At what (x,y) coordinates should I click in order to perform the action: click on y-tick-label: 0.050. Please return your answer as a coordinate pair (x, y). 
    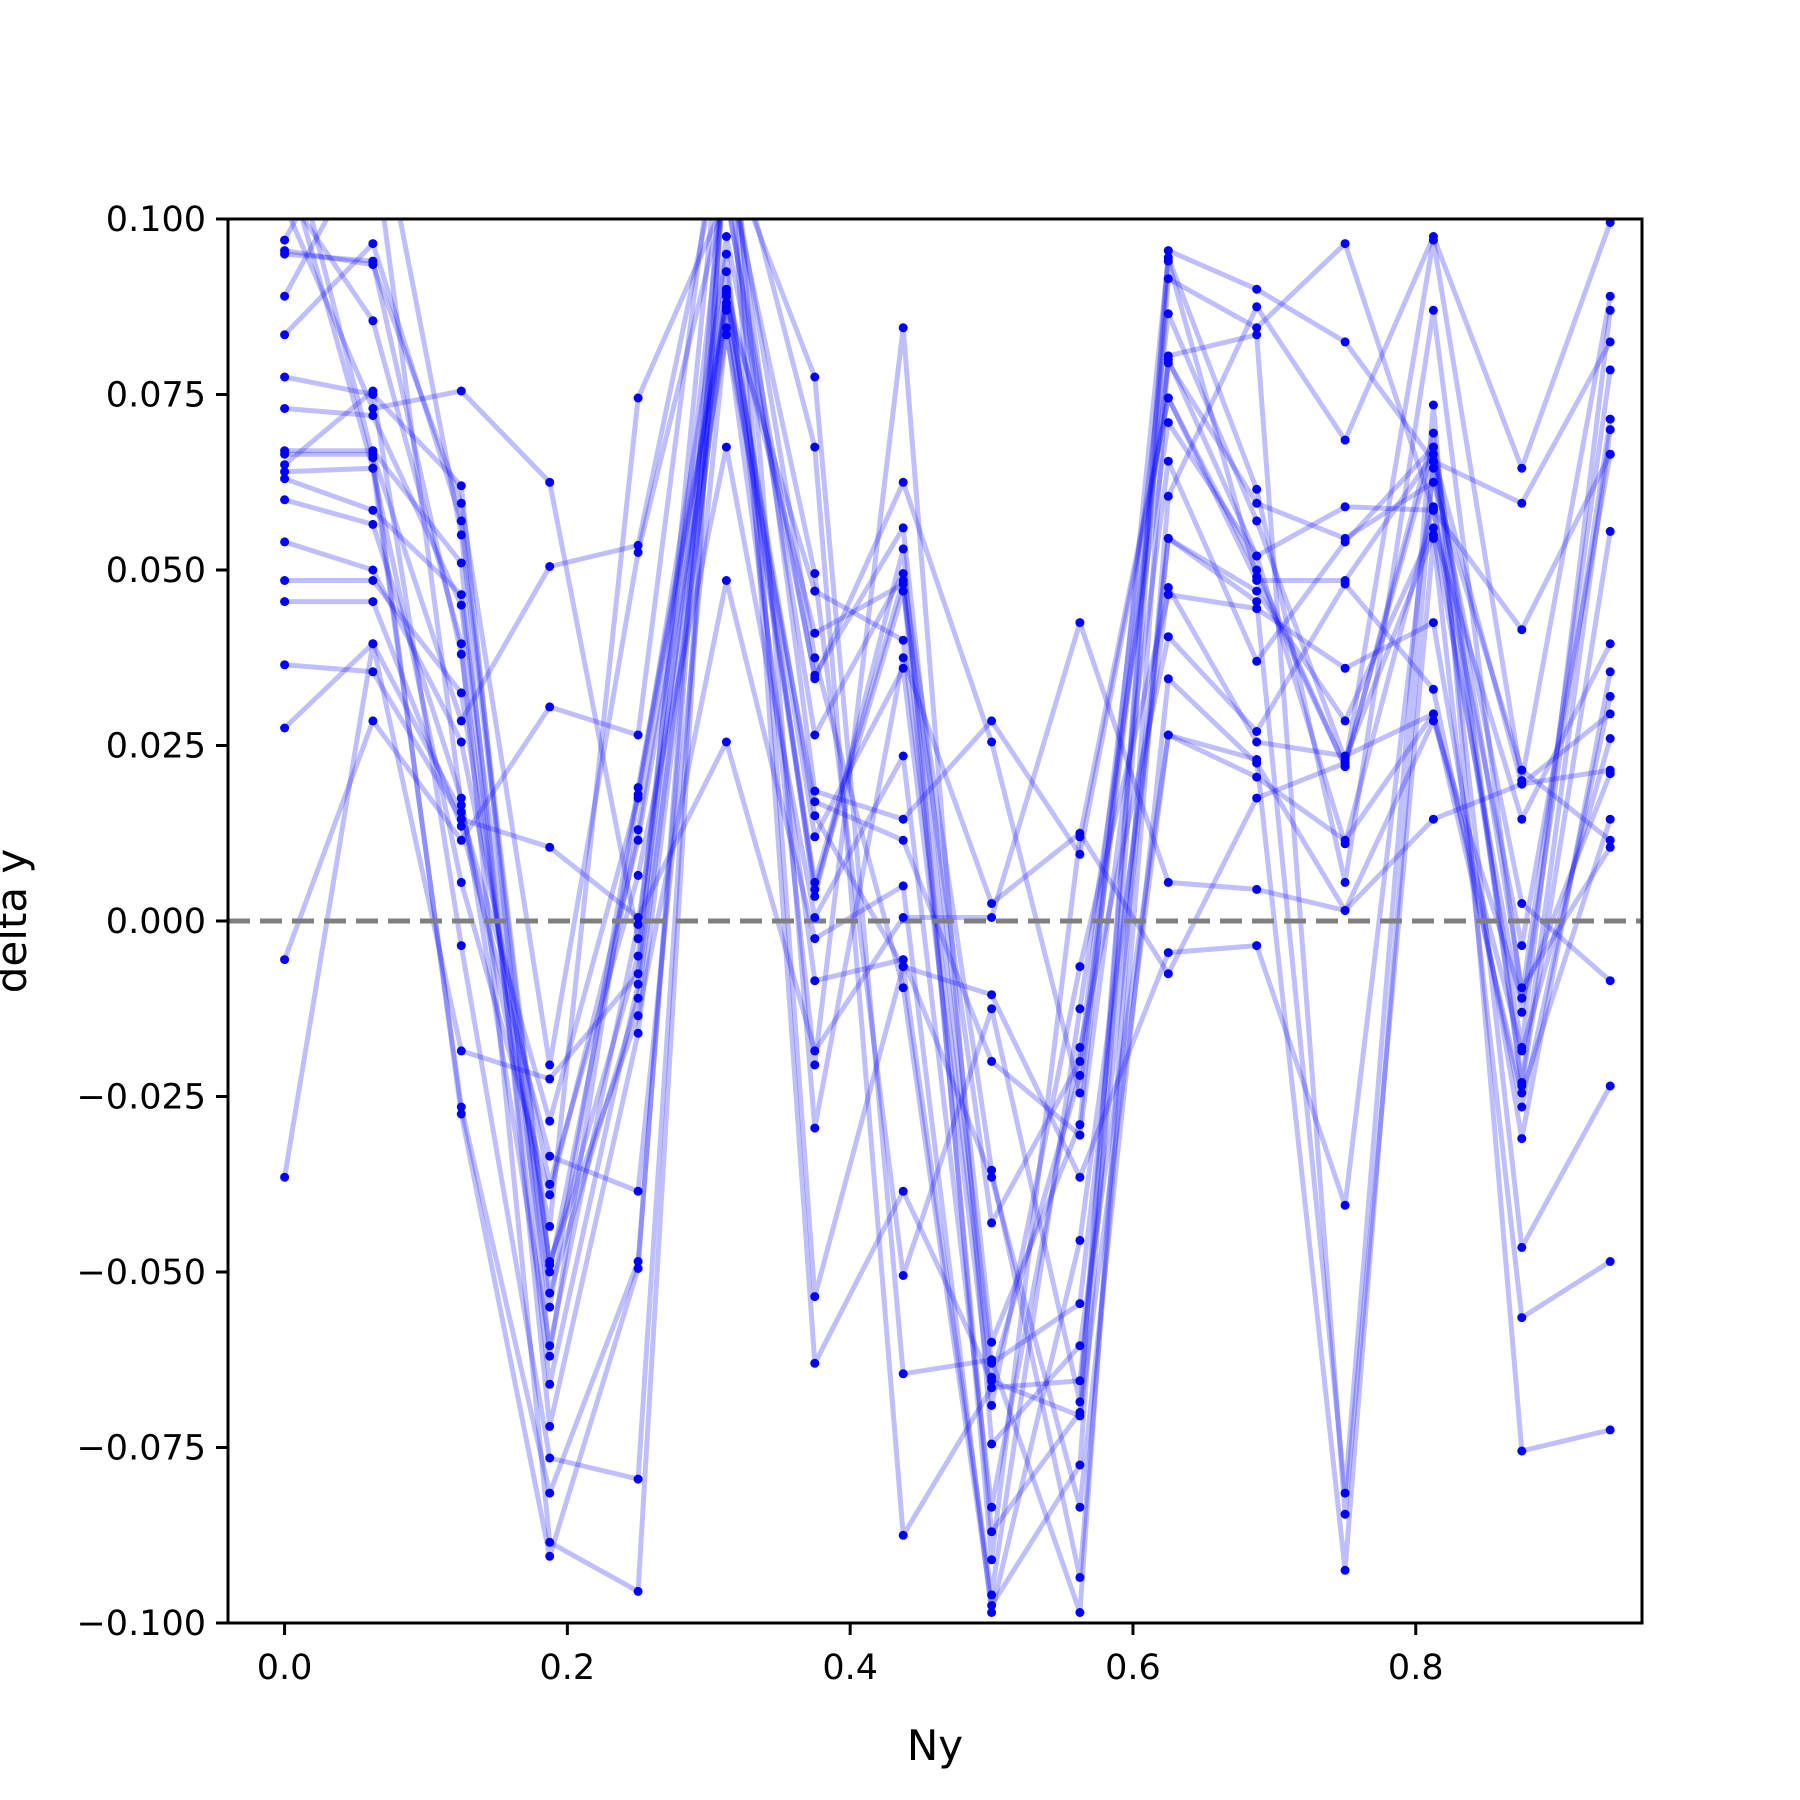
    Looking at the image, I should click on (156, 571).